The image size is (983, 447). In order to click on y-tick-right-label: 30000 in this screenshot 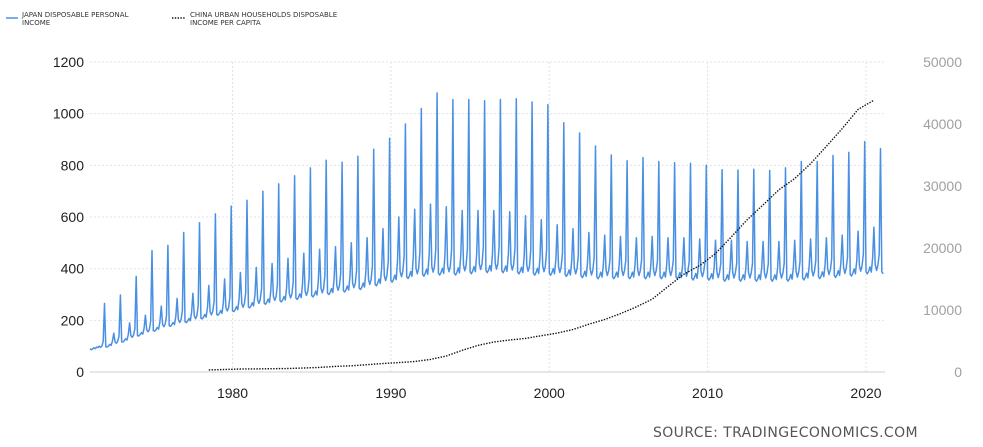, I will do `click(942, 186)`.